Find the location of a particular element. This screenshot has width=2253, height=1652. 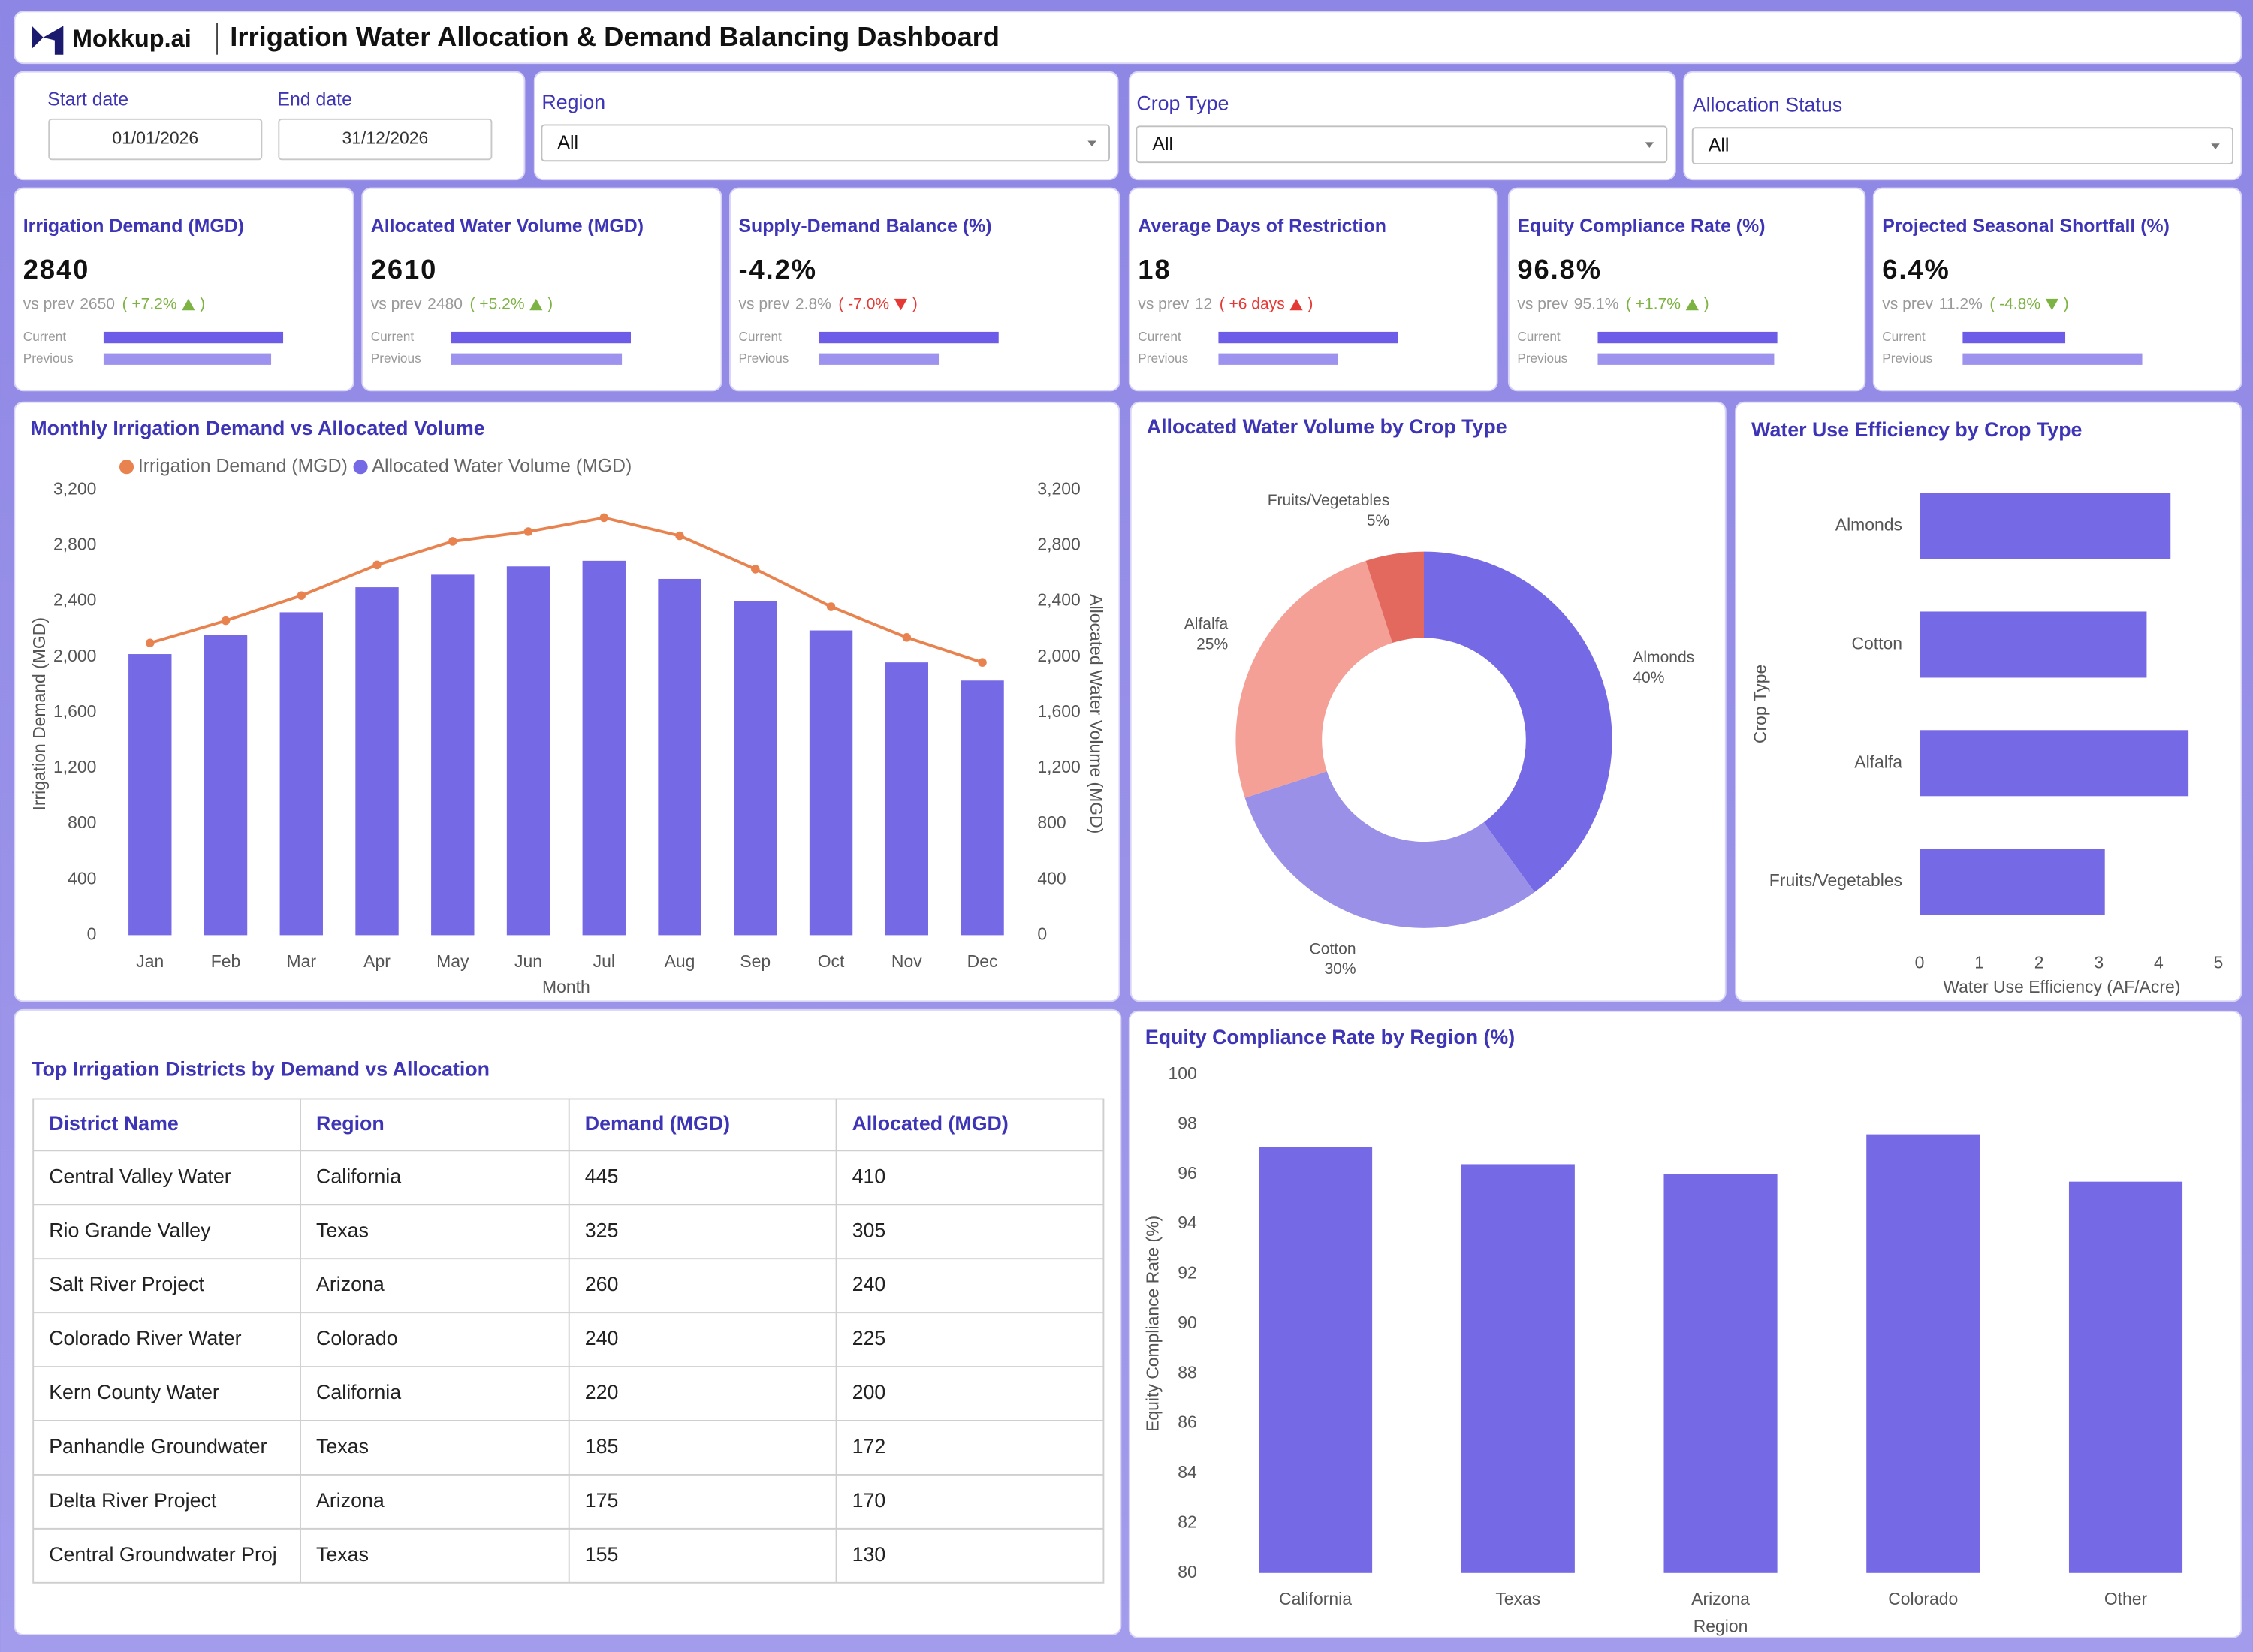

table-cell: Texas is located at coordinates (343, 1230).